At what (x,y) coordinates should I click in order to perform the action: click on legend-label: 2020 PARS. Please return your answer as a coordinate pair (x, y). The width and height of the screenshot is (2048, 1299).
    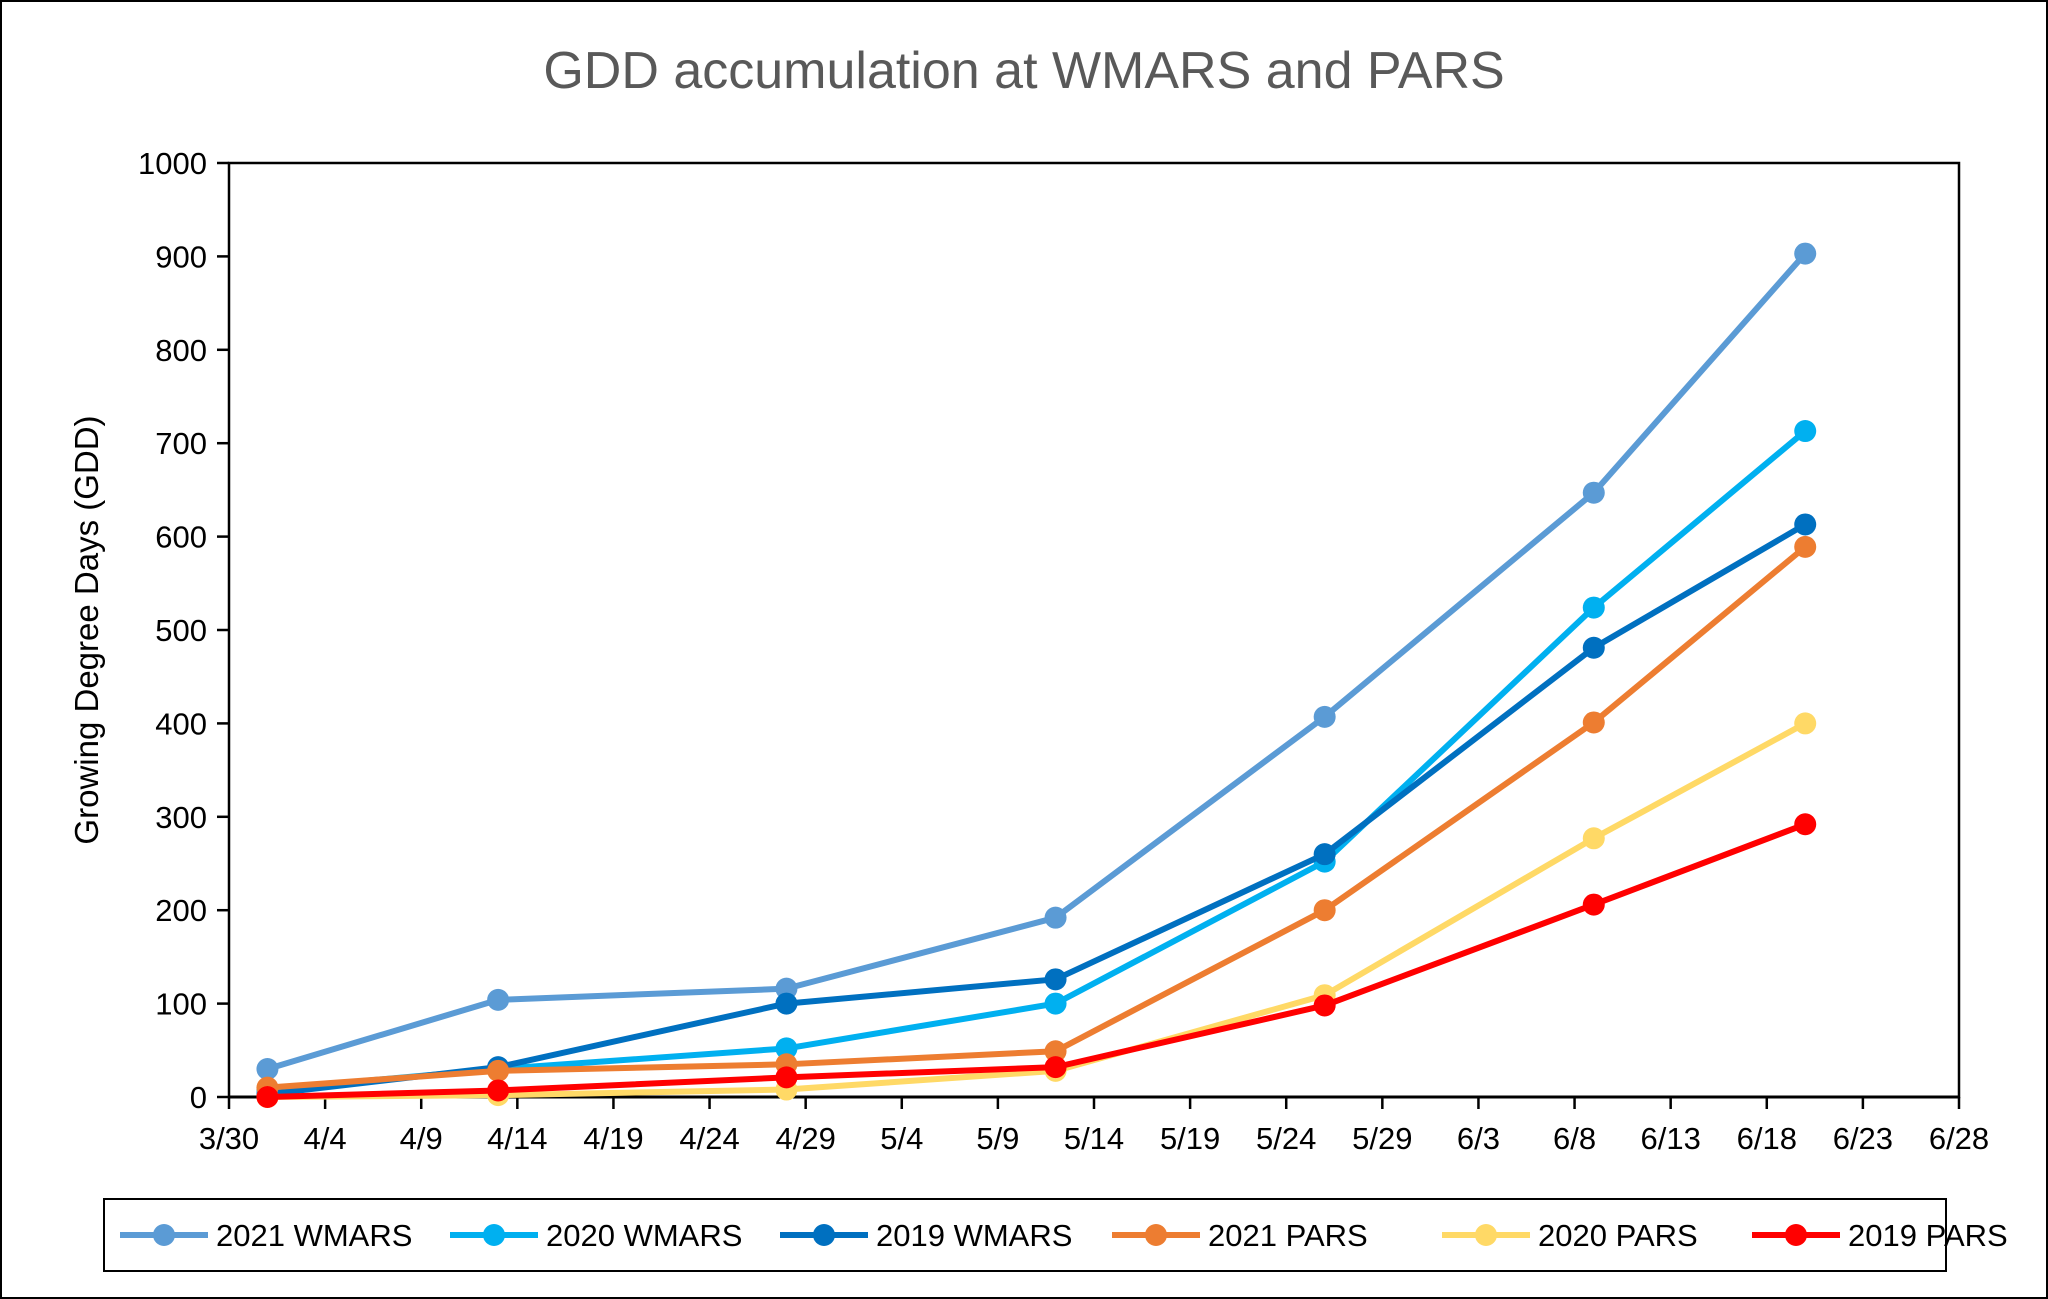
    Looking at the image, I should click on (1618, 1235).